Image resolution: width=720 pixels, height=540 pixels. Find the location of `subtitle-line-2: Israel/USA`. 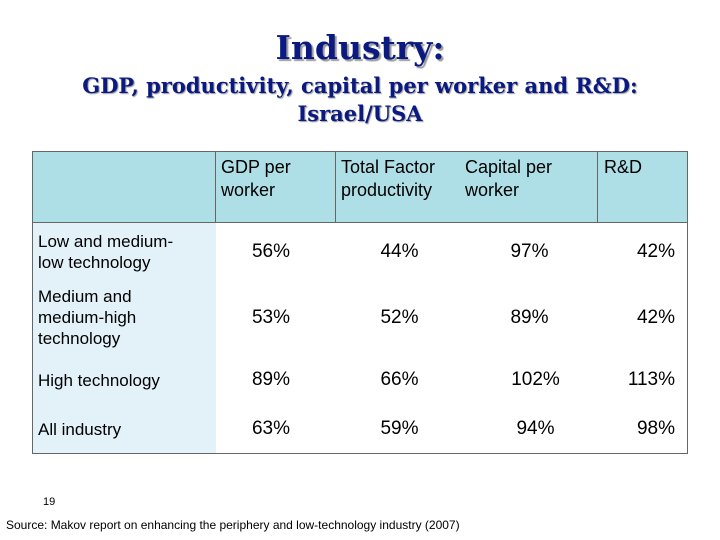

subtitle-line-2: Israel/USA is located at coordinates (360, 113).